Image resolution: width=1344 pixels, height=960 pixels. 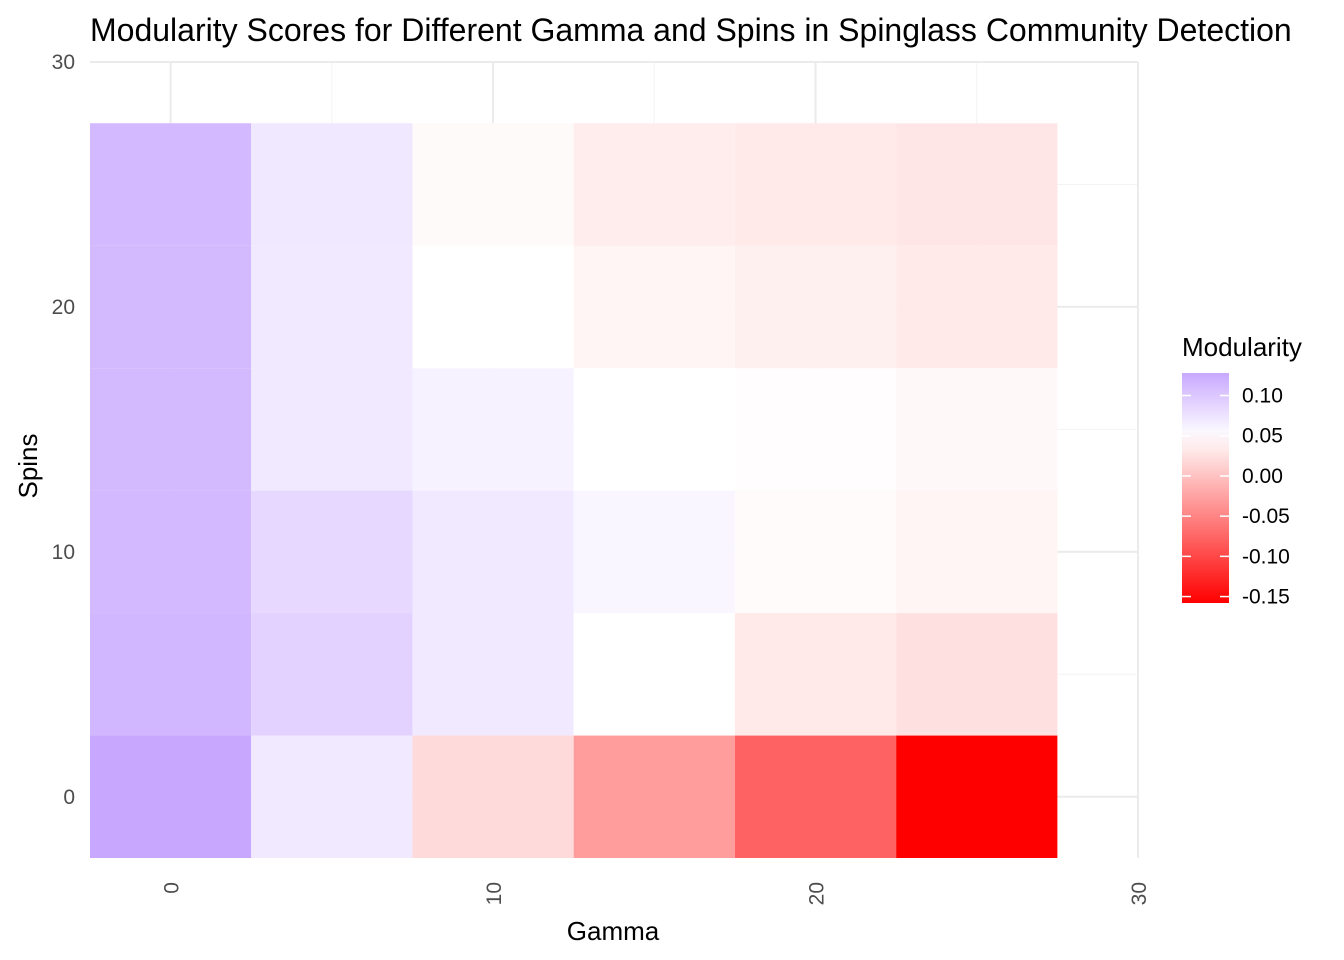 I want to click on legend-label-1: 0.05, so click(x=1262, y=436).